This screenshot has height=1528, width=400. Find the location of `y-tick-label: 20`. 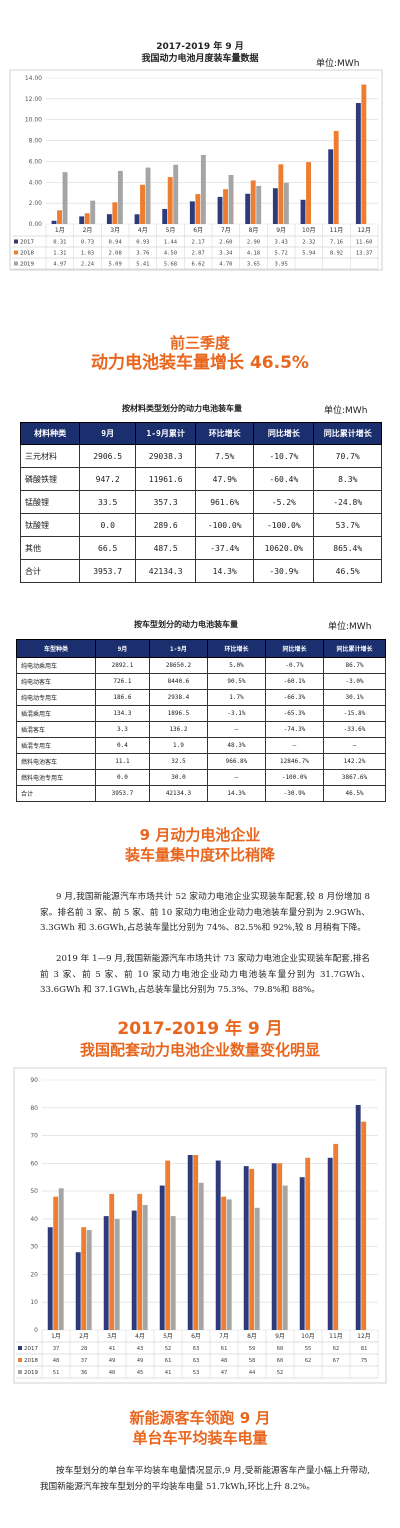

y-tick-label: 20 is located at coordinates (34, 1274).